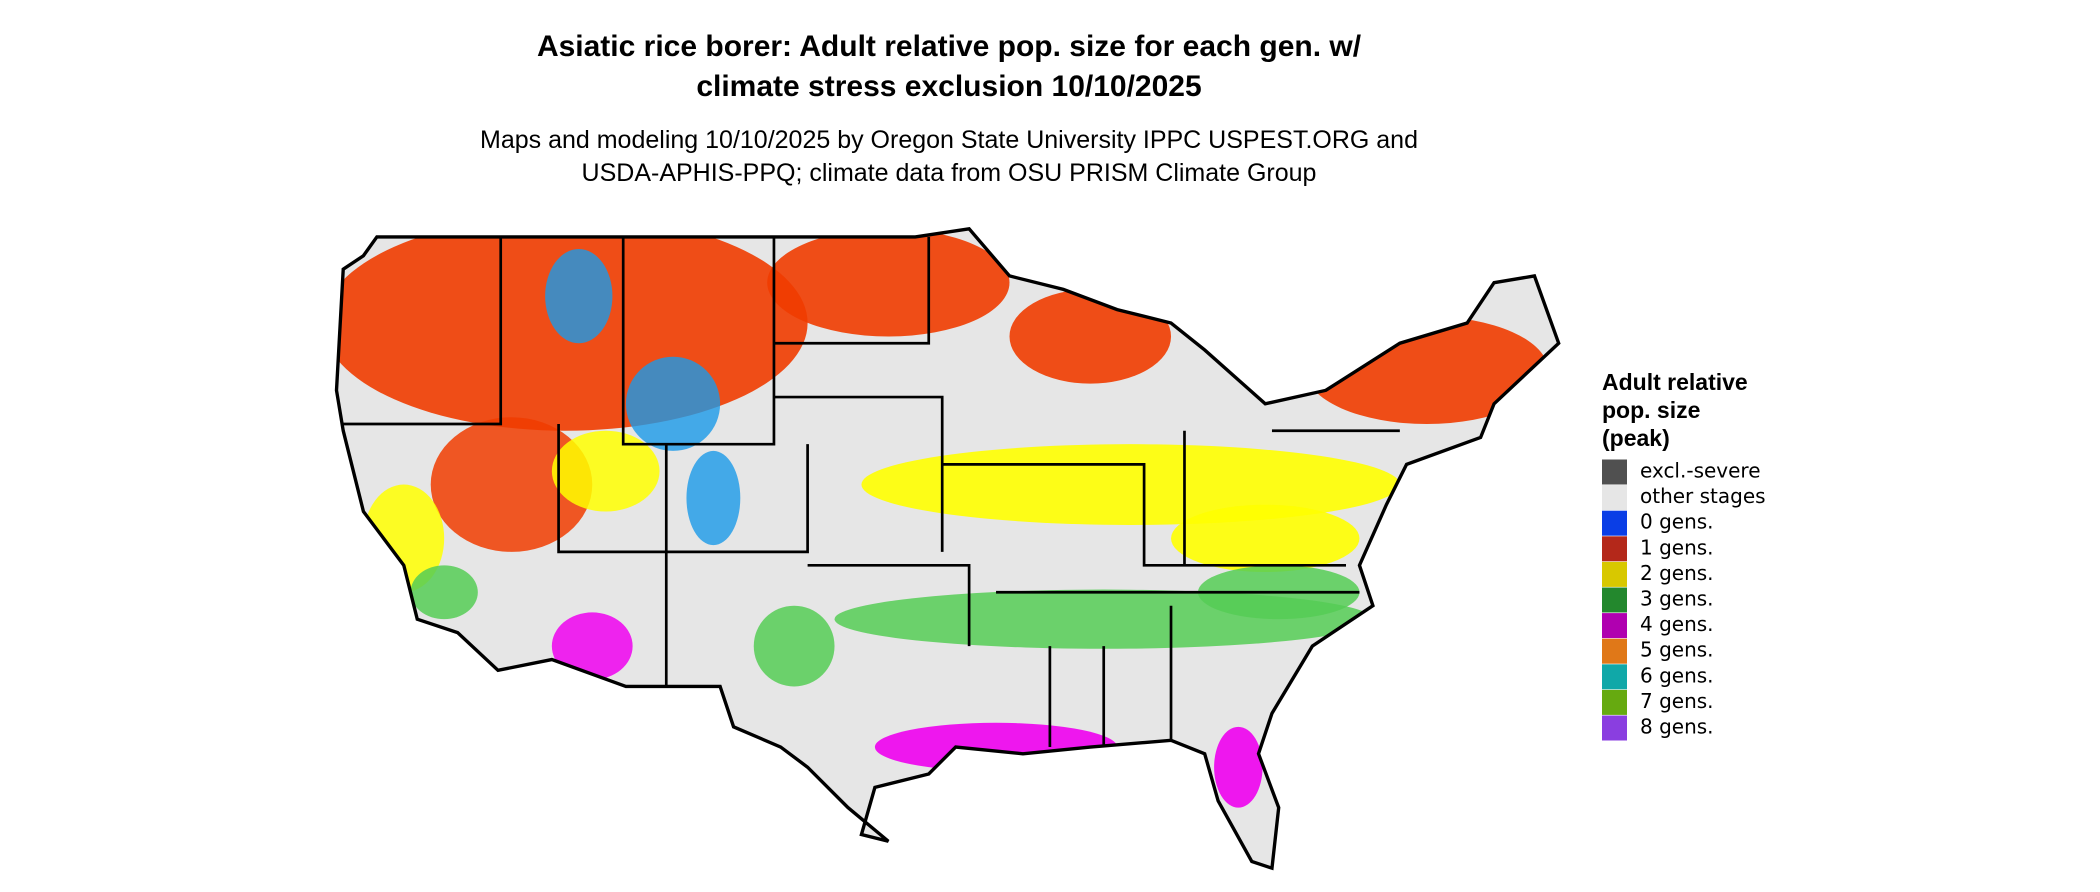 The height and width of the screenshot is (892, 2100). Describe the element at coordinates (1677, 701) in the screenshot. I see `legend-label: 7 gens.` at that location.